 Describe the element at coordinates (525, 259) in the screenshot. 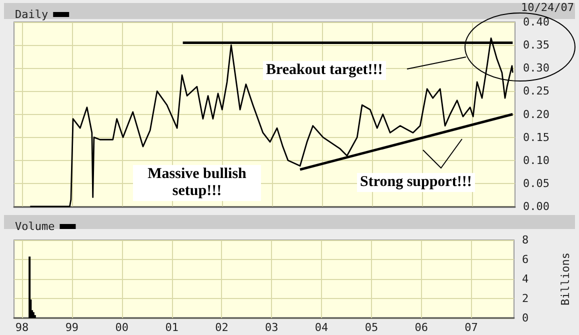

I see `y-tick-label: 6` at that location.